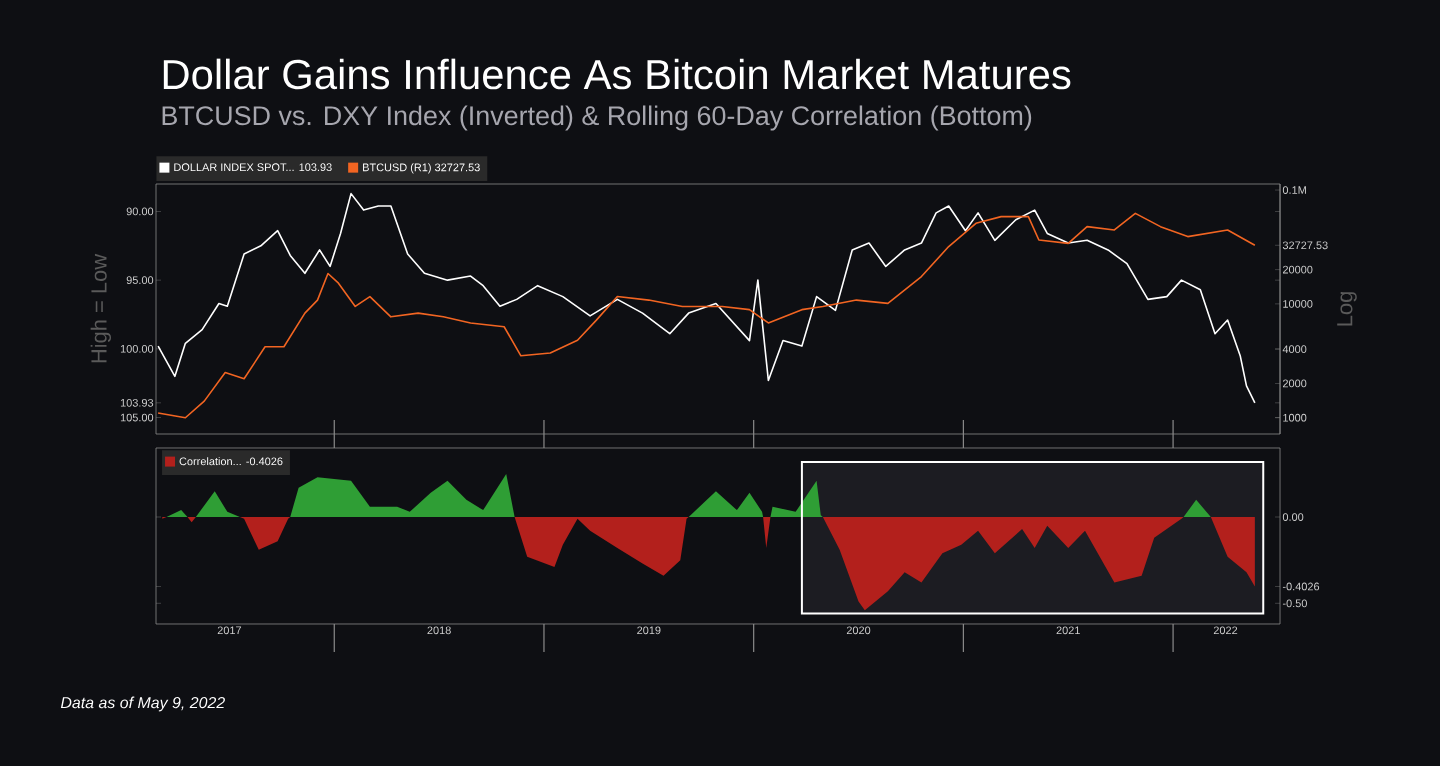 Image resolution: width=1440 pixels, height=766 pixels. Describe the element at coordinates (101, 308) in the screenshot. I see `y-axis-title: High = Low` at that location.